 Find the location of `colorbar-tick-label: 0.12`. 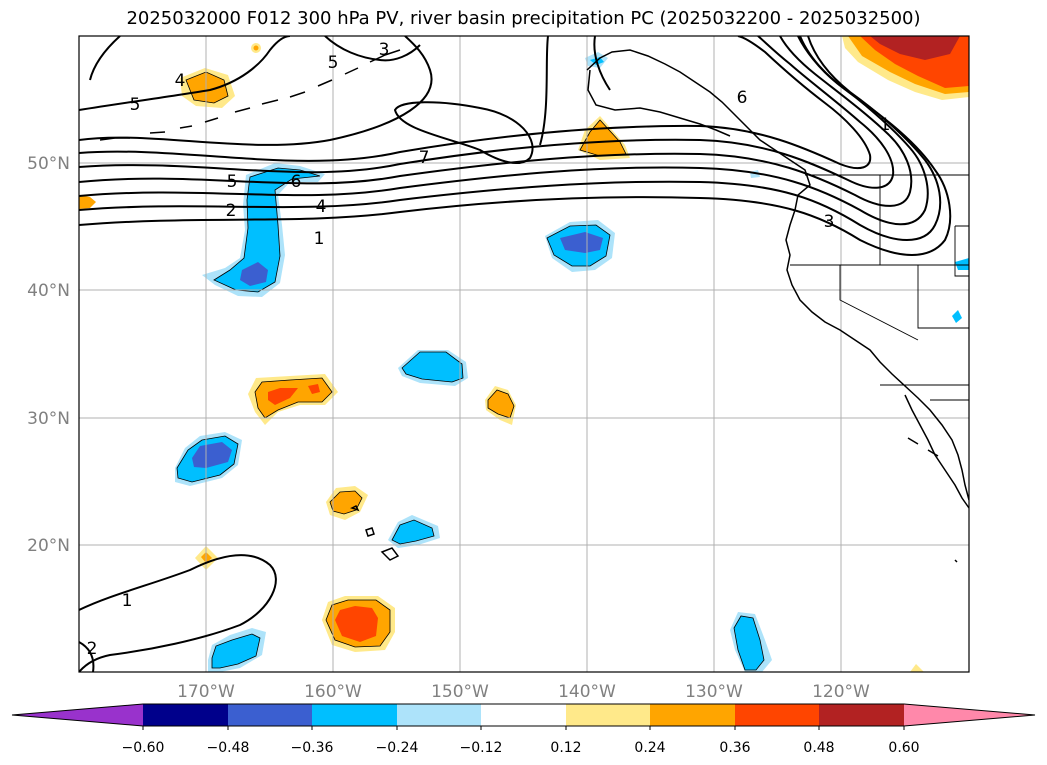

colorbar-tick-label: 0.12 is located at coordinates (565, 748).